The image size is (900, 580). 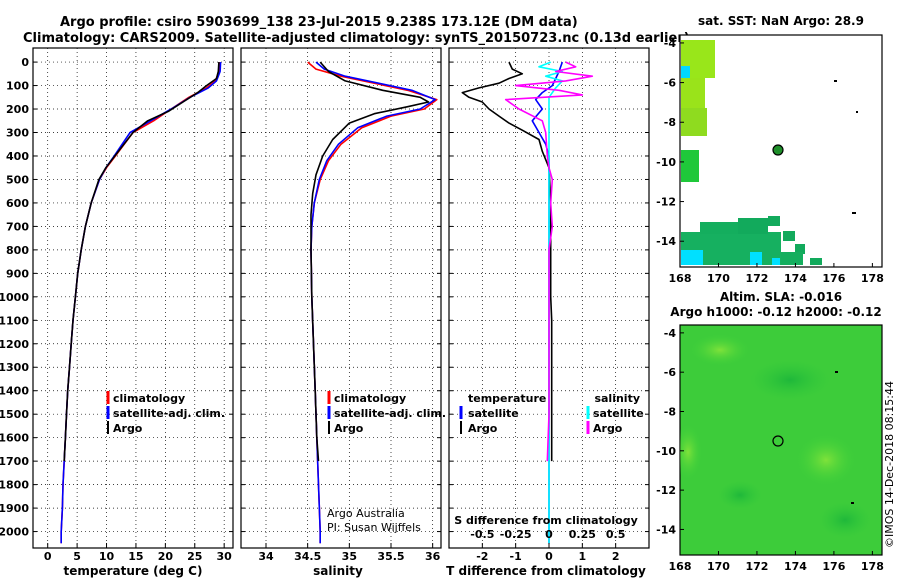 I want to click on x-tick-label: 10, so click(x=107, y=556).